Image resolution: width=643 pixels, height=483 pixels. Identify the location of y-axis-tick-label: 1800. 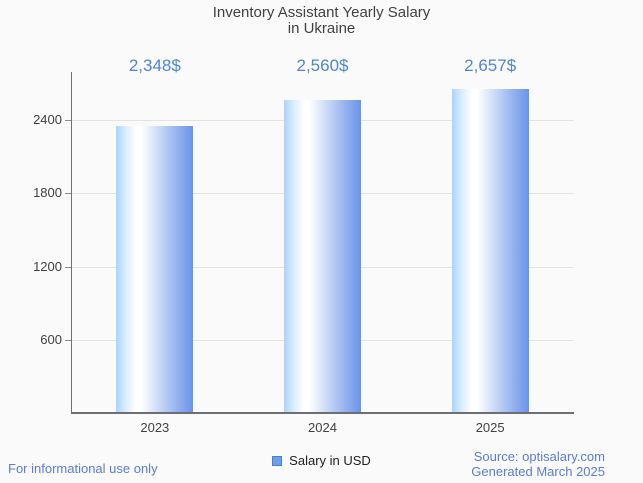
(47, 193).